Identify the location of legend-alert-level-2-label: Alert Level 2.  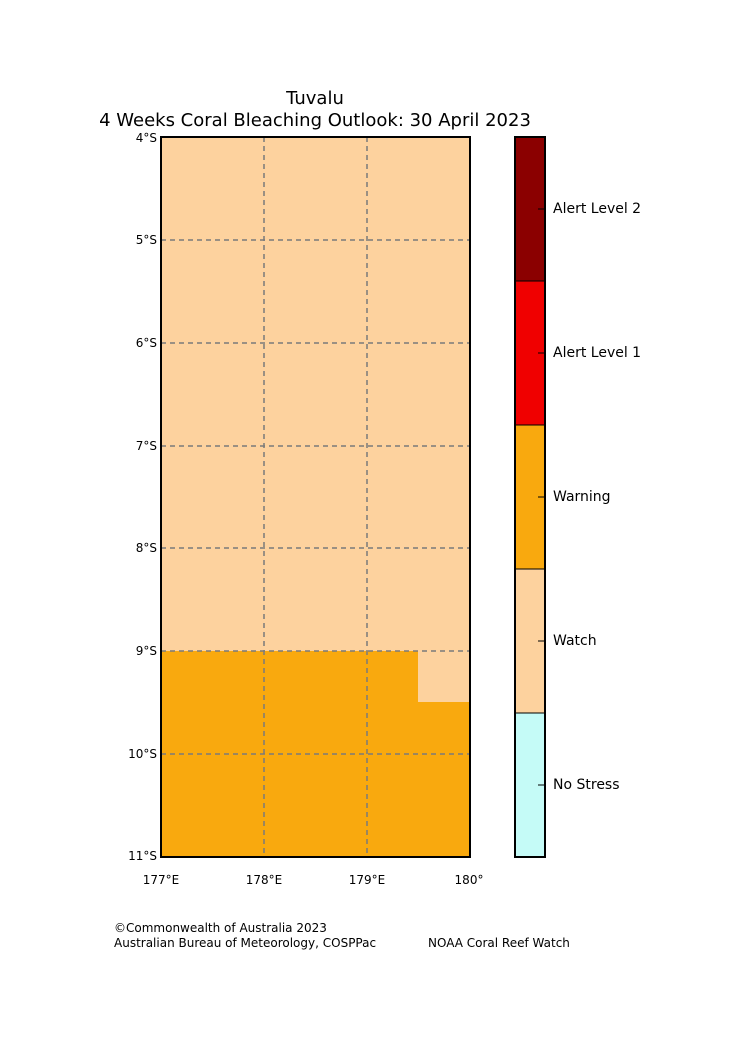
(597, 209).